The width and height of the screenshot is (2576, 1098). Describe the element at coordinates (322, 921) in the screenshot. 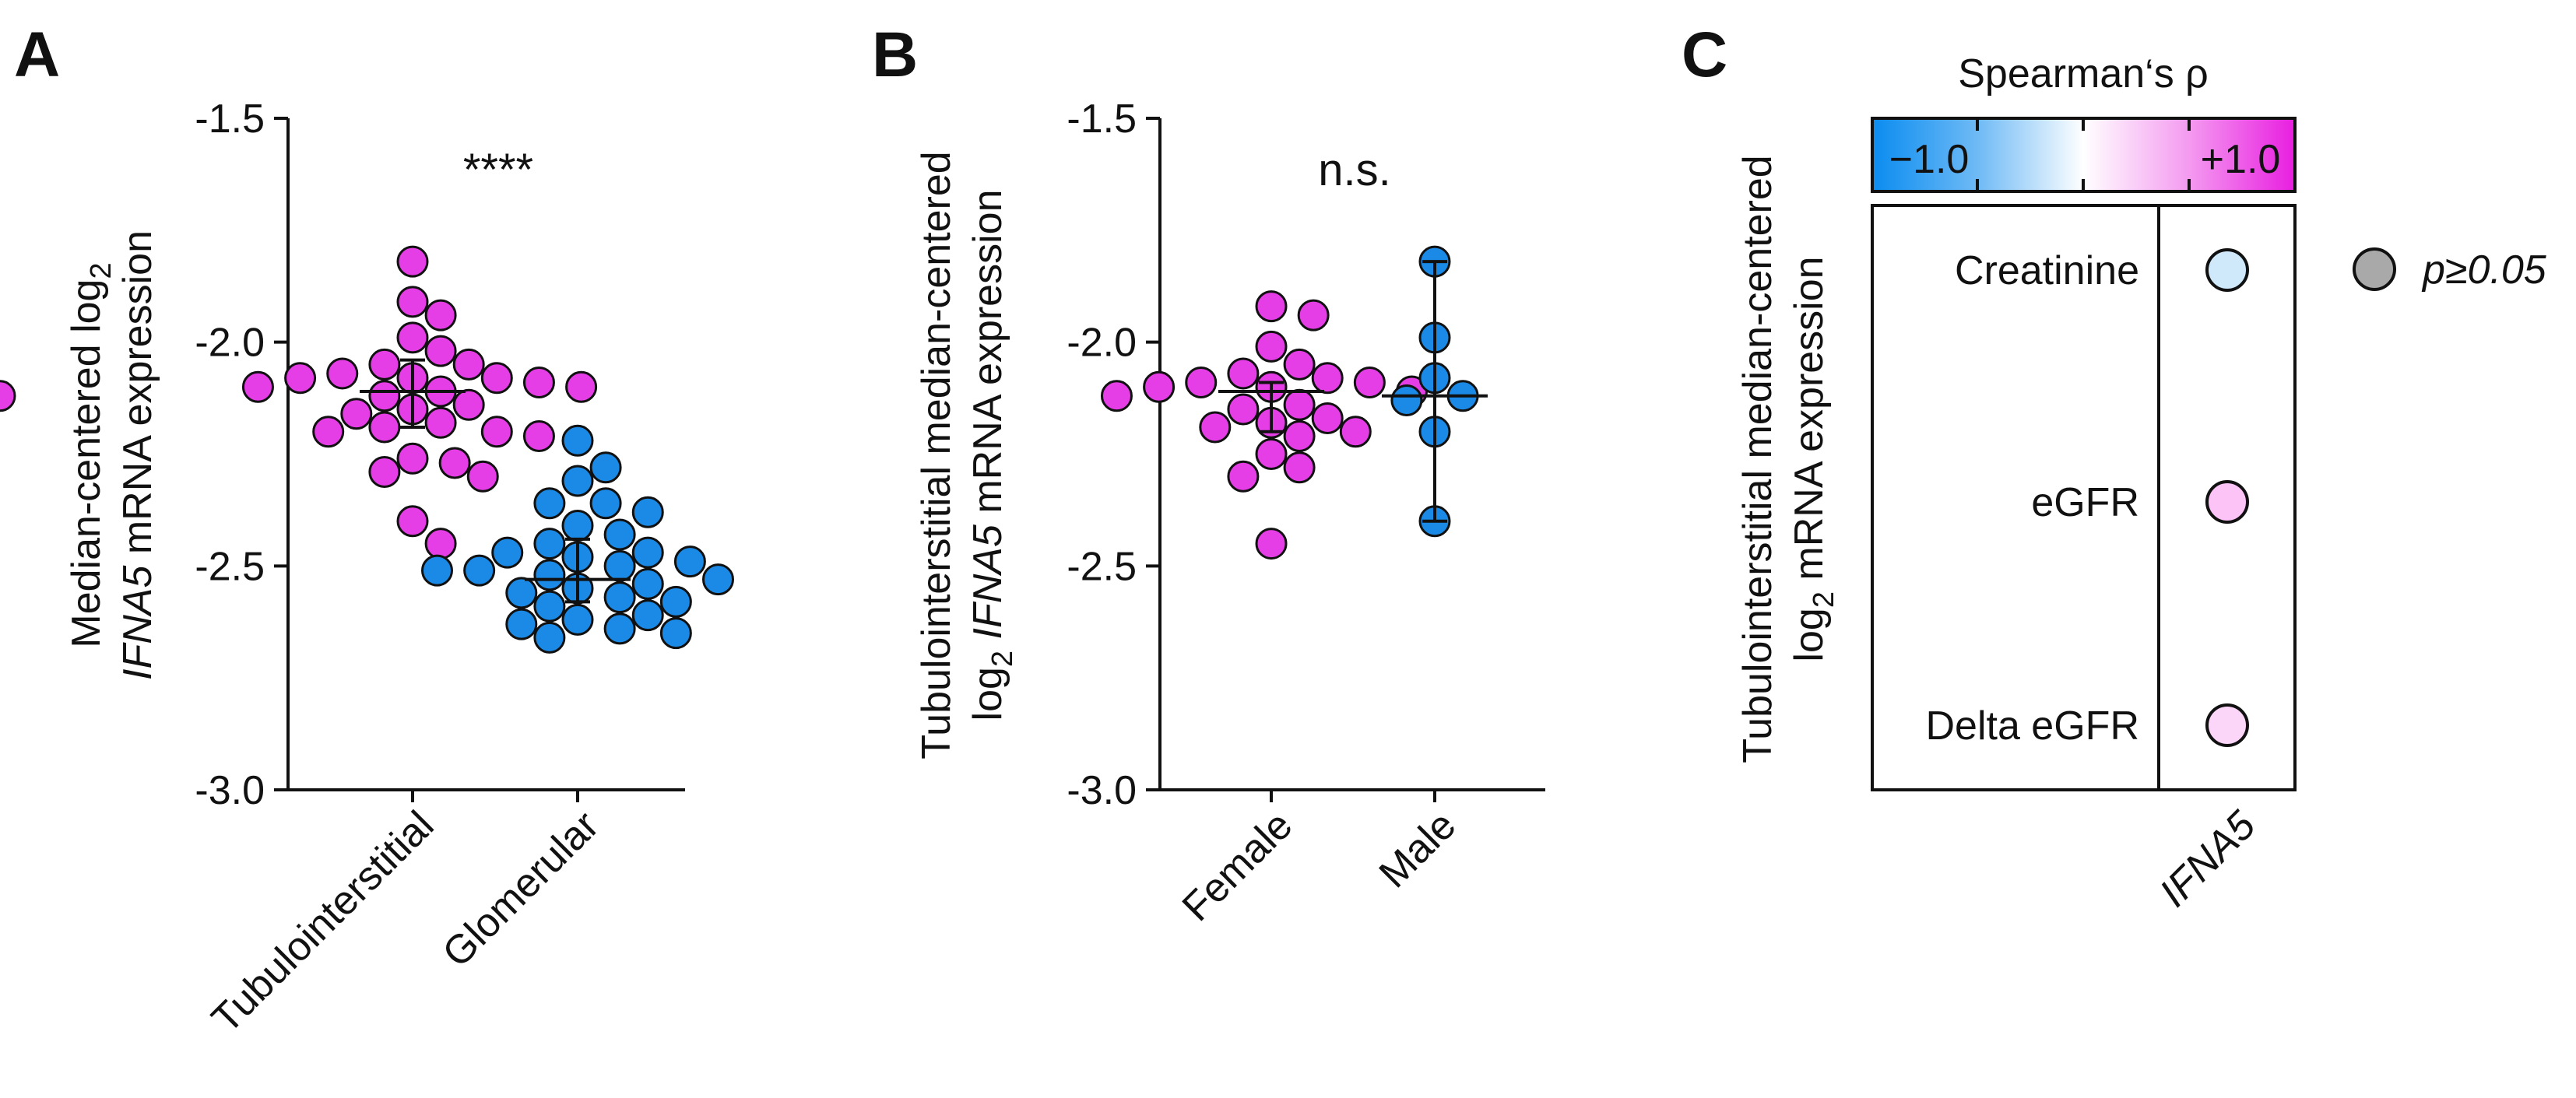

I see `category-label-tubulointerstitial: Tubulointerstitial` at that location.